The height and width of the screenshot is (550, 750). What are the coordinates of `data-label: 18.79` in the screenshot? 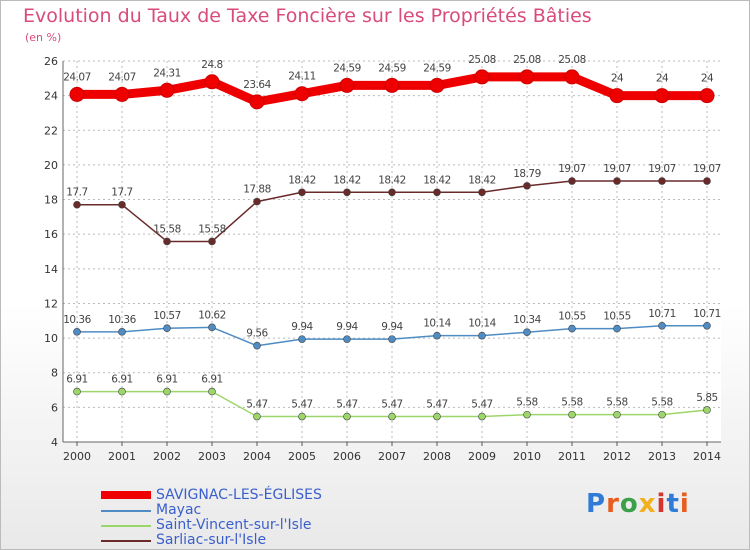 It's located at (527, 174).